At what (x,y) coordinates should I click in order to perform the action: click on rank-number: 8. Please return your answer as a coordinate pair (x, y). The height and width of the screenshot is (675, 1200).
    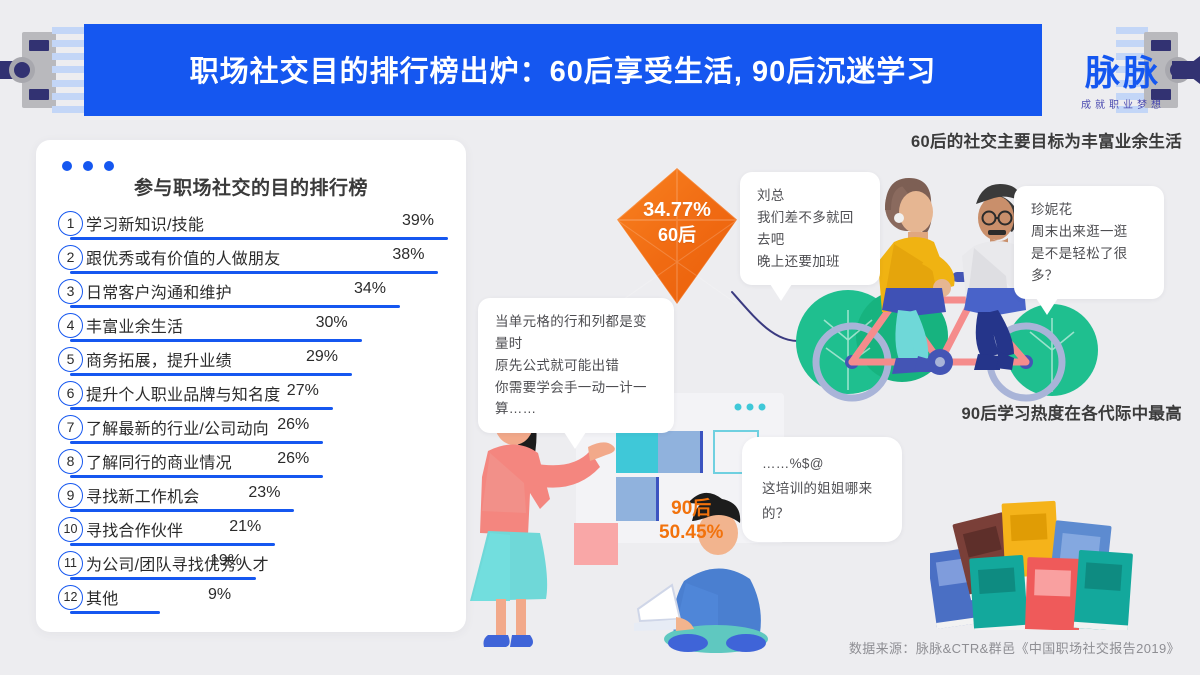
    Looking at the image, I should click on (70, 461).